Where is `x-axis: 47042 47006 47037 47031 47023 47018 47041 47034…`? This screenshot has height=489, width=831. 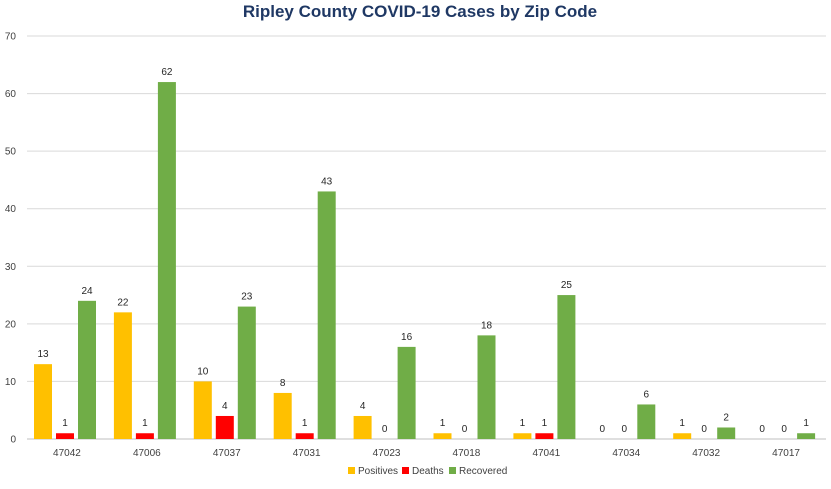
x-axis: 47042 47006 47037 47031 47023 47018 47041 47034… is located at coordinates (426, 453).